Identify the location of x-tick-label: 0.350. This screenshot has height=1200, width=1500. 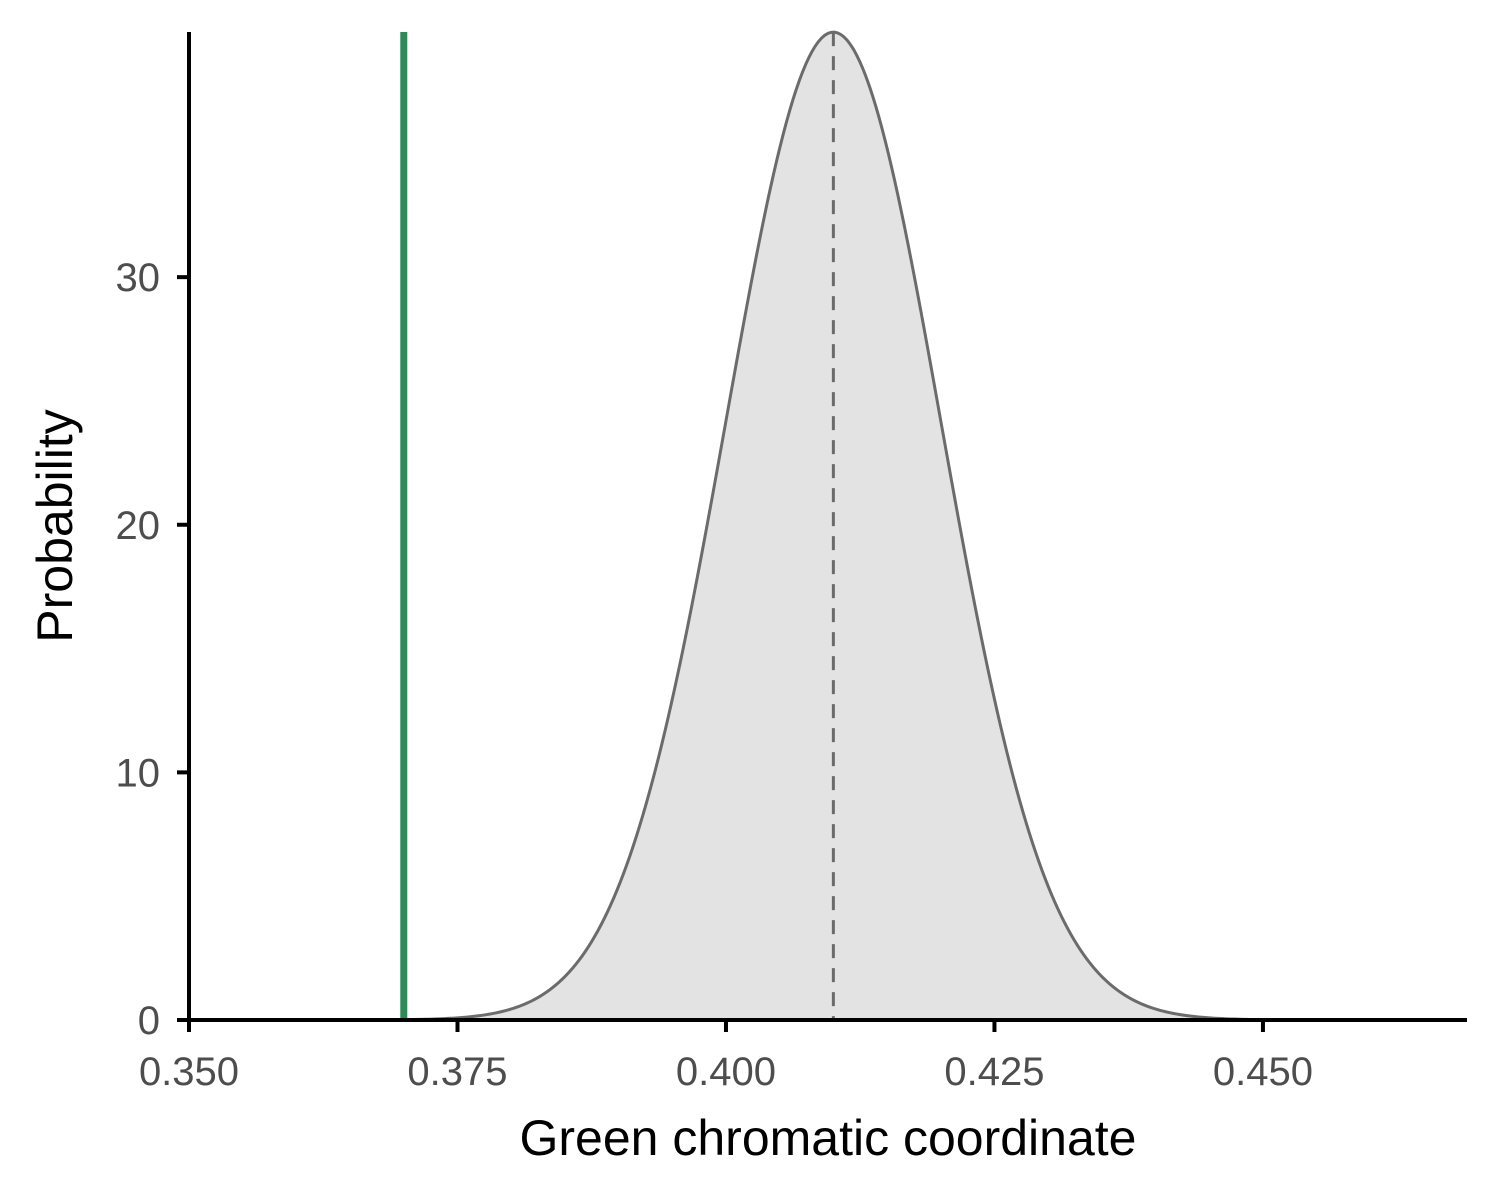
(189, 1072).